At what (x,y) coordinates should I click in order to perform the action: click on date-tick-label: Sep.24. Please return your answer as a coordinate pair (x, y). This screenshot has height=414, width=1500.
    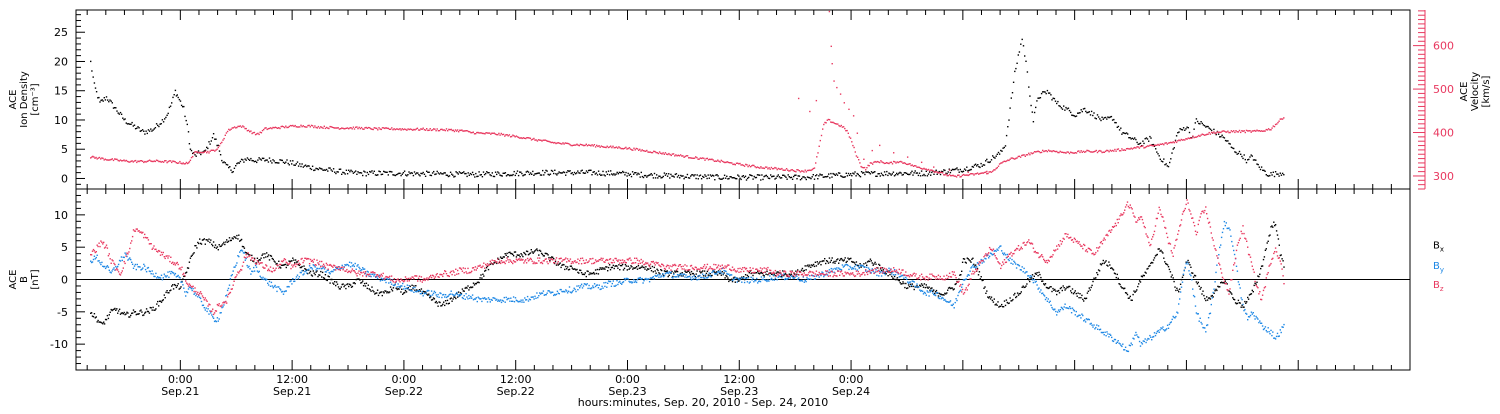
    Looking at the image, I should click on (851, 391).